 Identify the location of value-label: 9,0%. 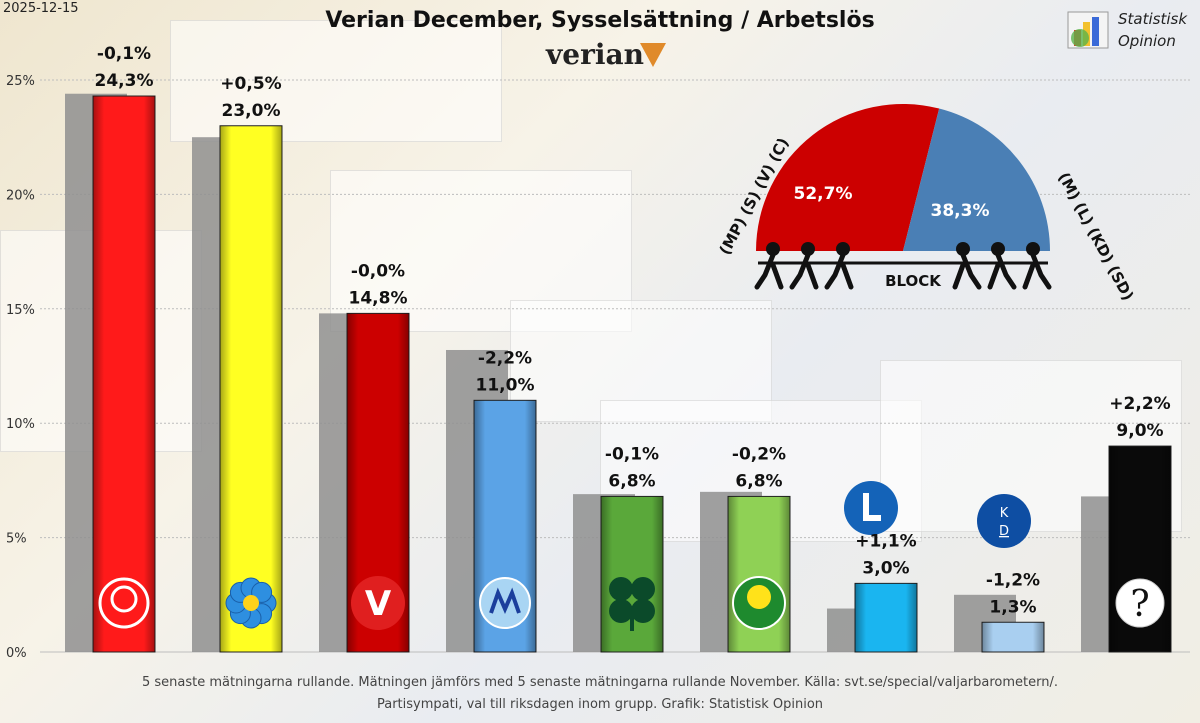
(1139, 431).